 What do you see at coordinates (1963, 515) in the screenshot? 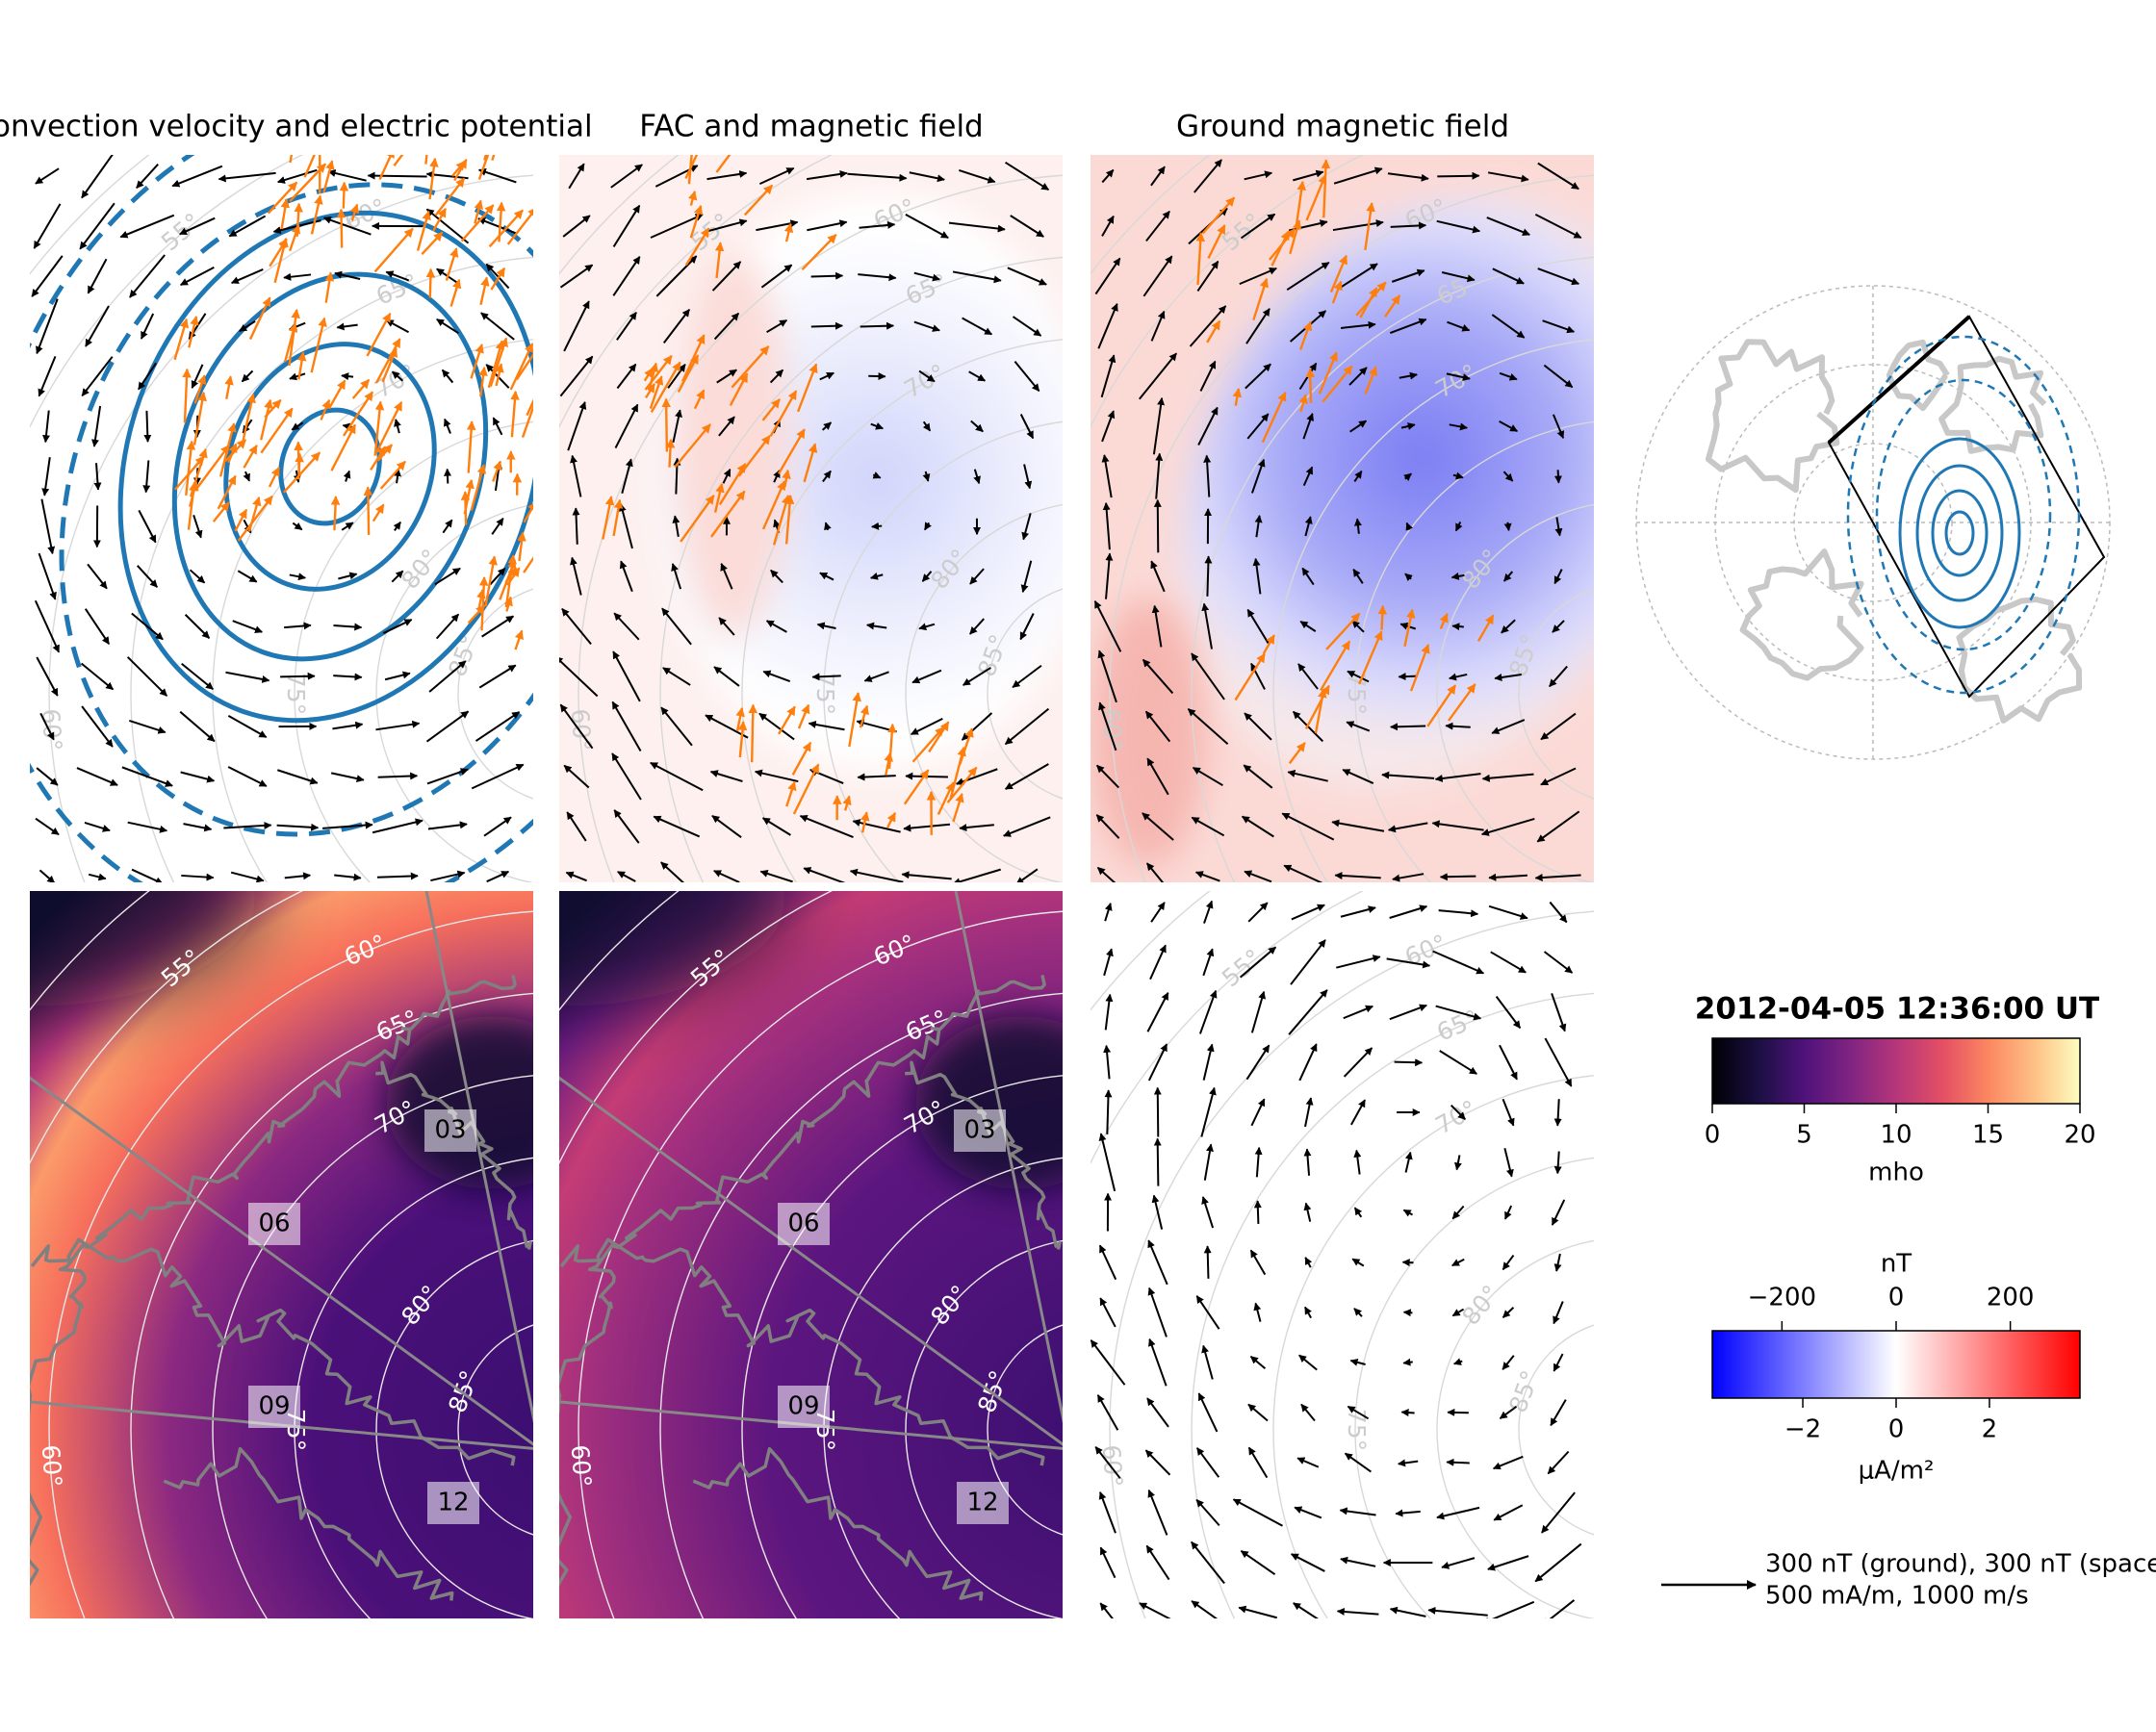
I see `overview-contour` at bounding box center [1963, 515].